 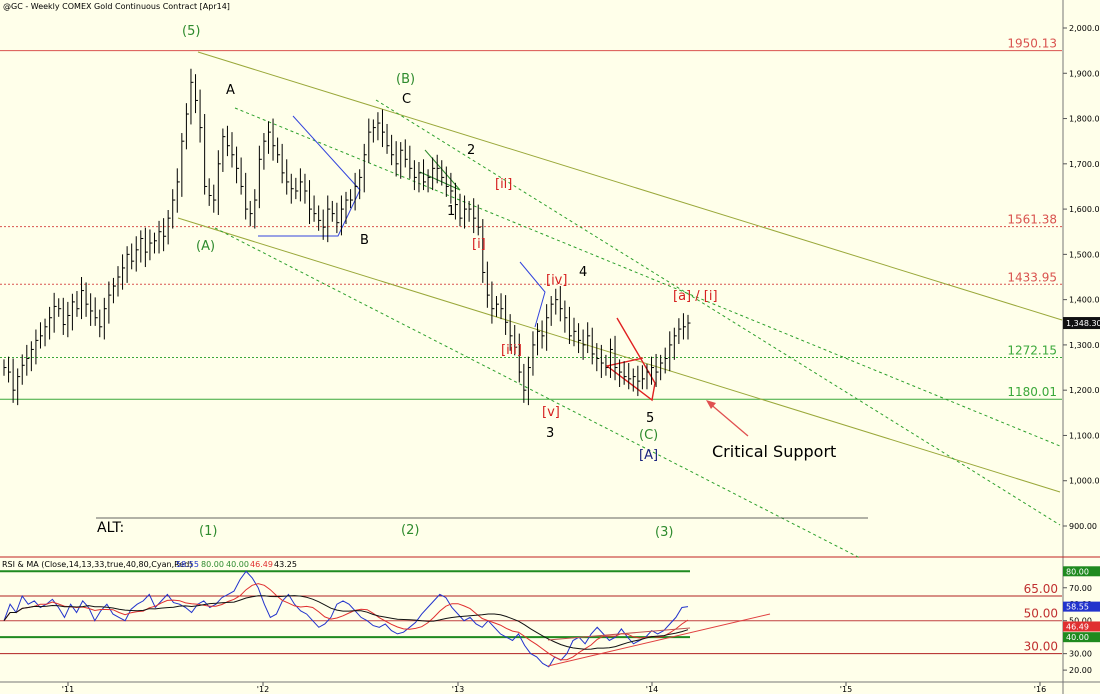 I want to click on wave-label: A, so click(x=230, y=90).